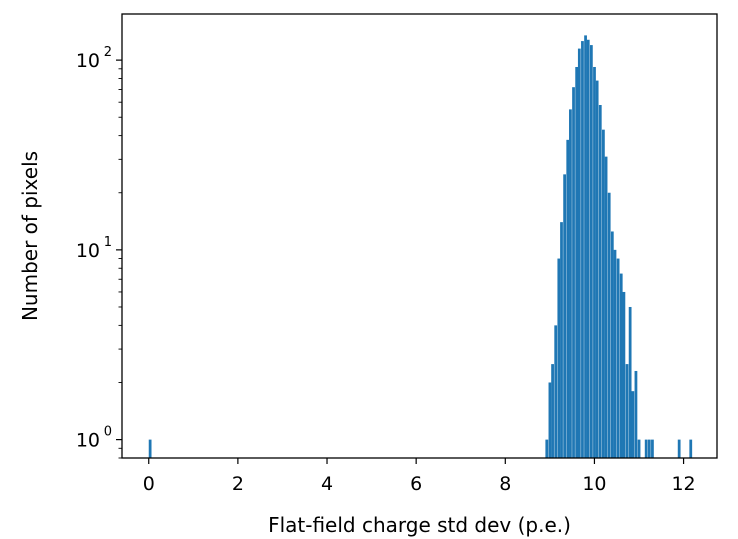  What do you see at coordinates (108, 432) in the screenshot?
I see `y-tick-exponent: 0` at bounding box center [108, 432].